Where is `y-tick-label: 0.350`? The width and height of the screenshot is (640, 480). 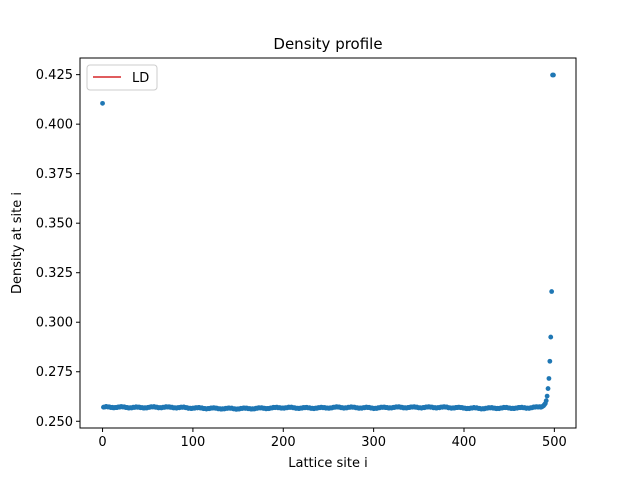 y-tick-label: 0.350 is located at coordinates (54, 224).